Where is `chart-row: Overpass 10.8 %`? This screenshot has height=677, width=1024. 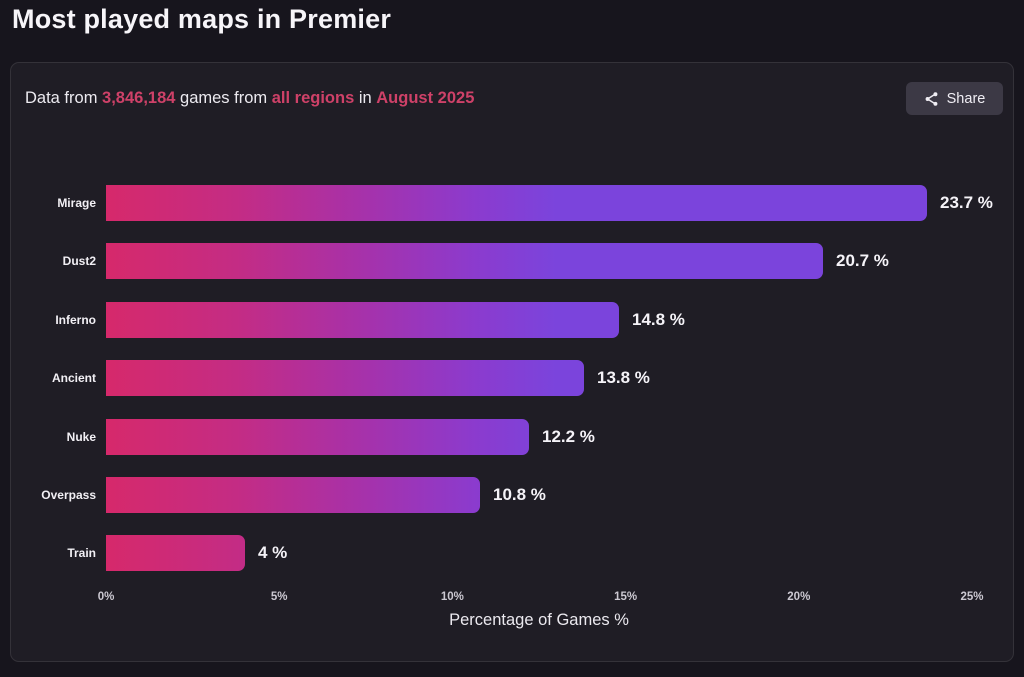 chart-row: Overpass 10.8 % is located at coordinates (512, 495).